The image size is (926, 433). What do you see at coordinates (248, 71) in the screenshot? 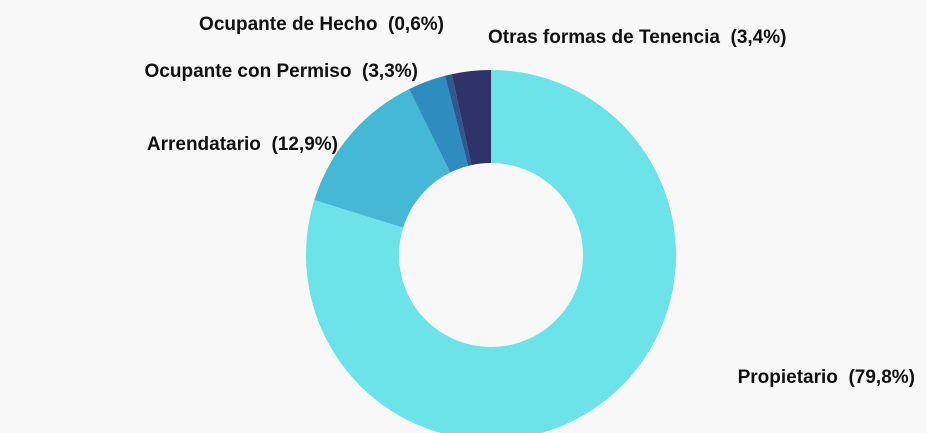
I see `slice-name: Ocupante con Permiso` at bounding box center [248, 71].